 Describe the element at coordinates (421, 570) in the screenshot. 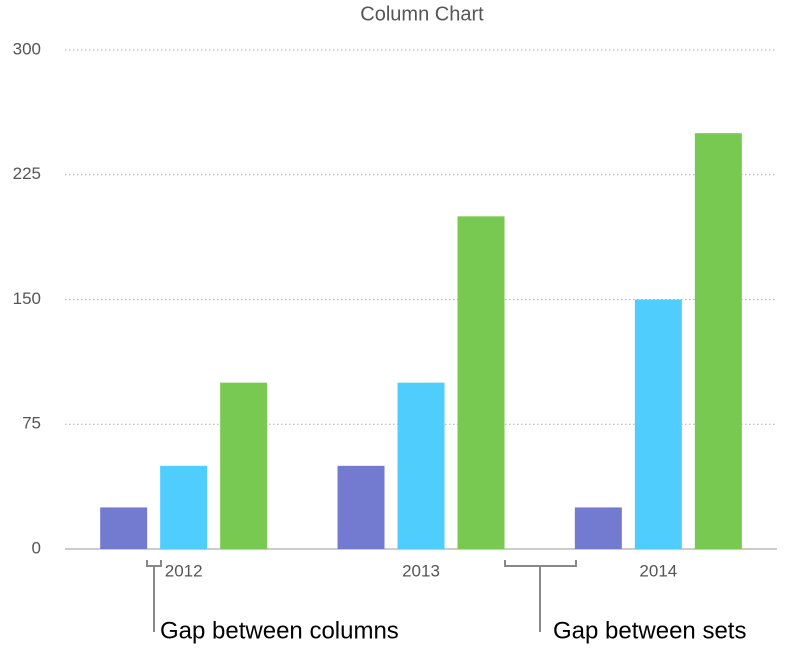

I see `x-tick-label: 2013` at that location.